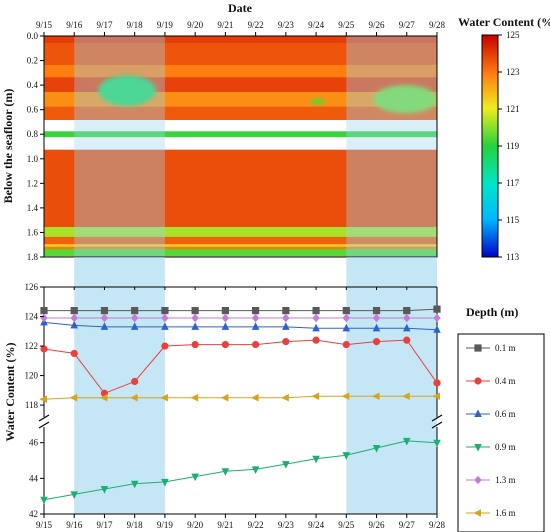 The width and height of the screenshot is (550, 532). I want to click on legend-item: 0.1 m, so click(491, 348).